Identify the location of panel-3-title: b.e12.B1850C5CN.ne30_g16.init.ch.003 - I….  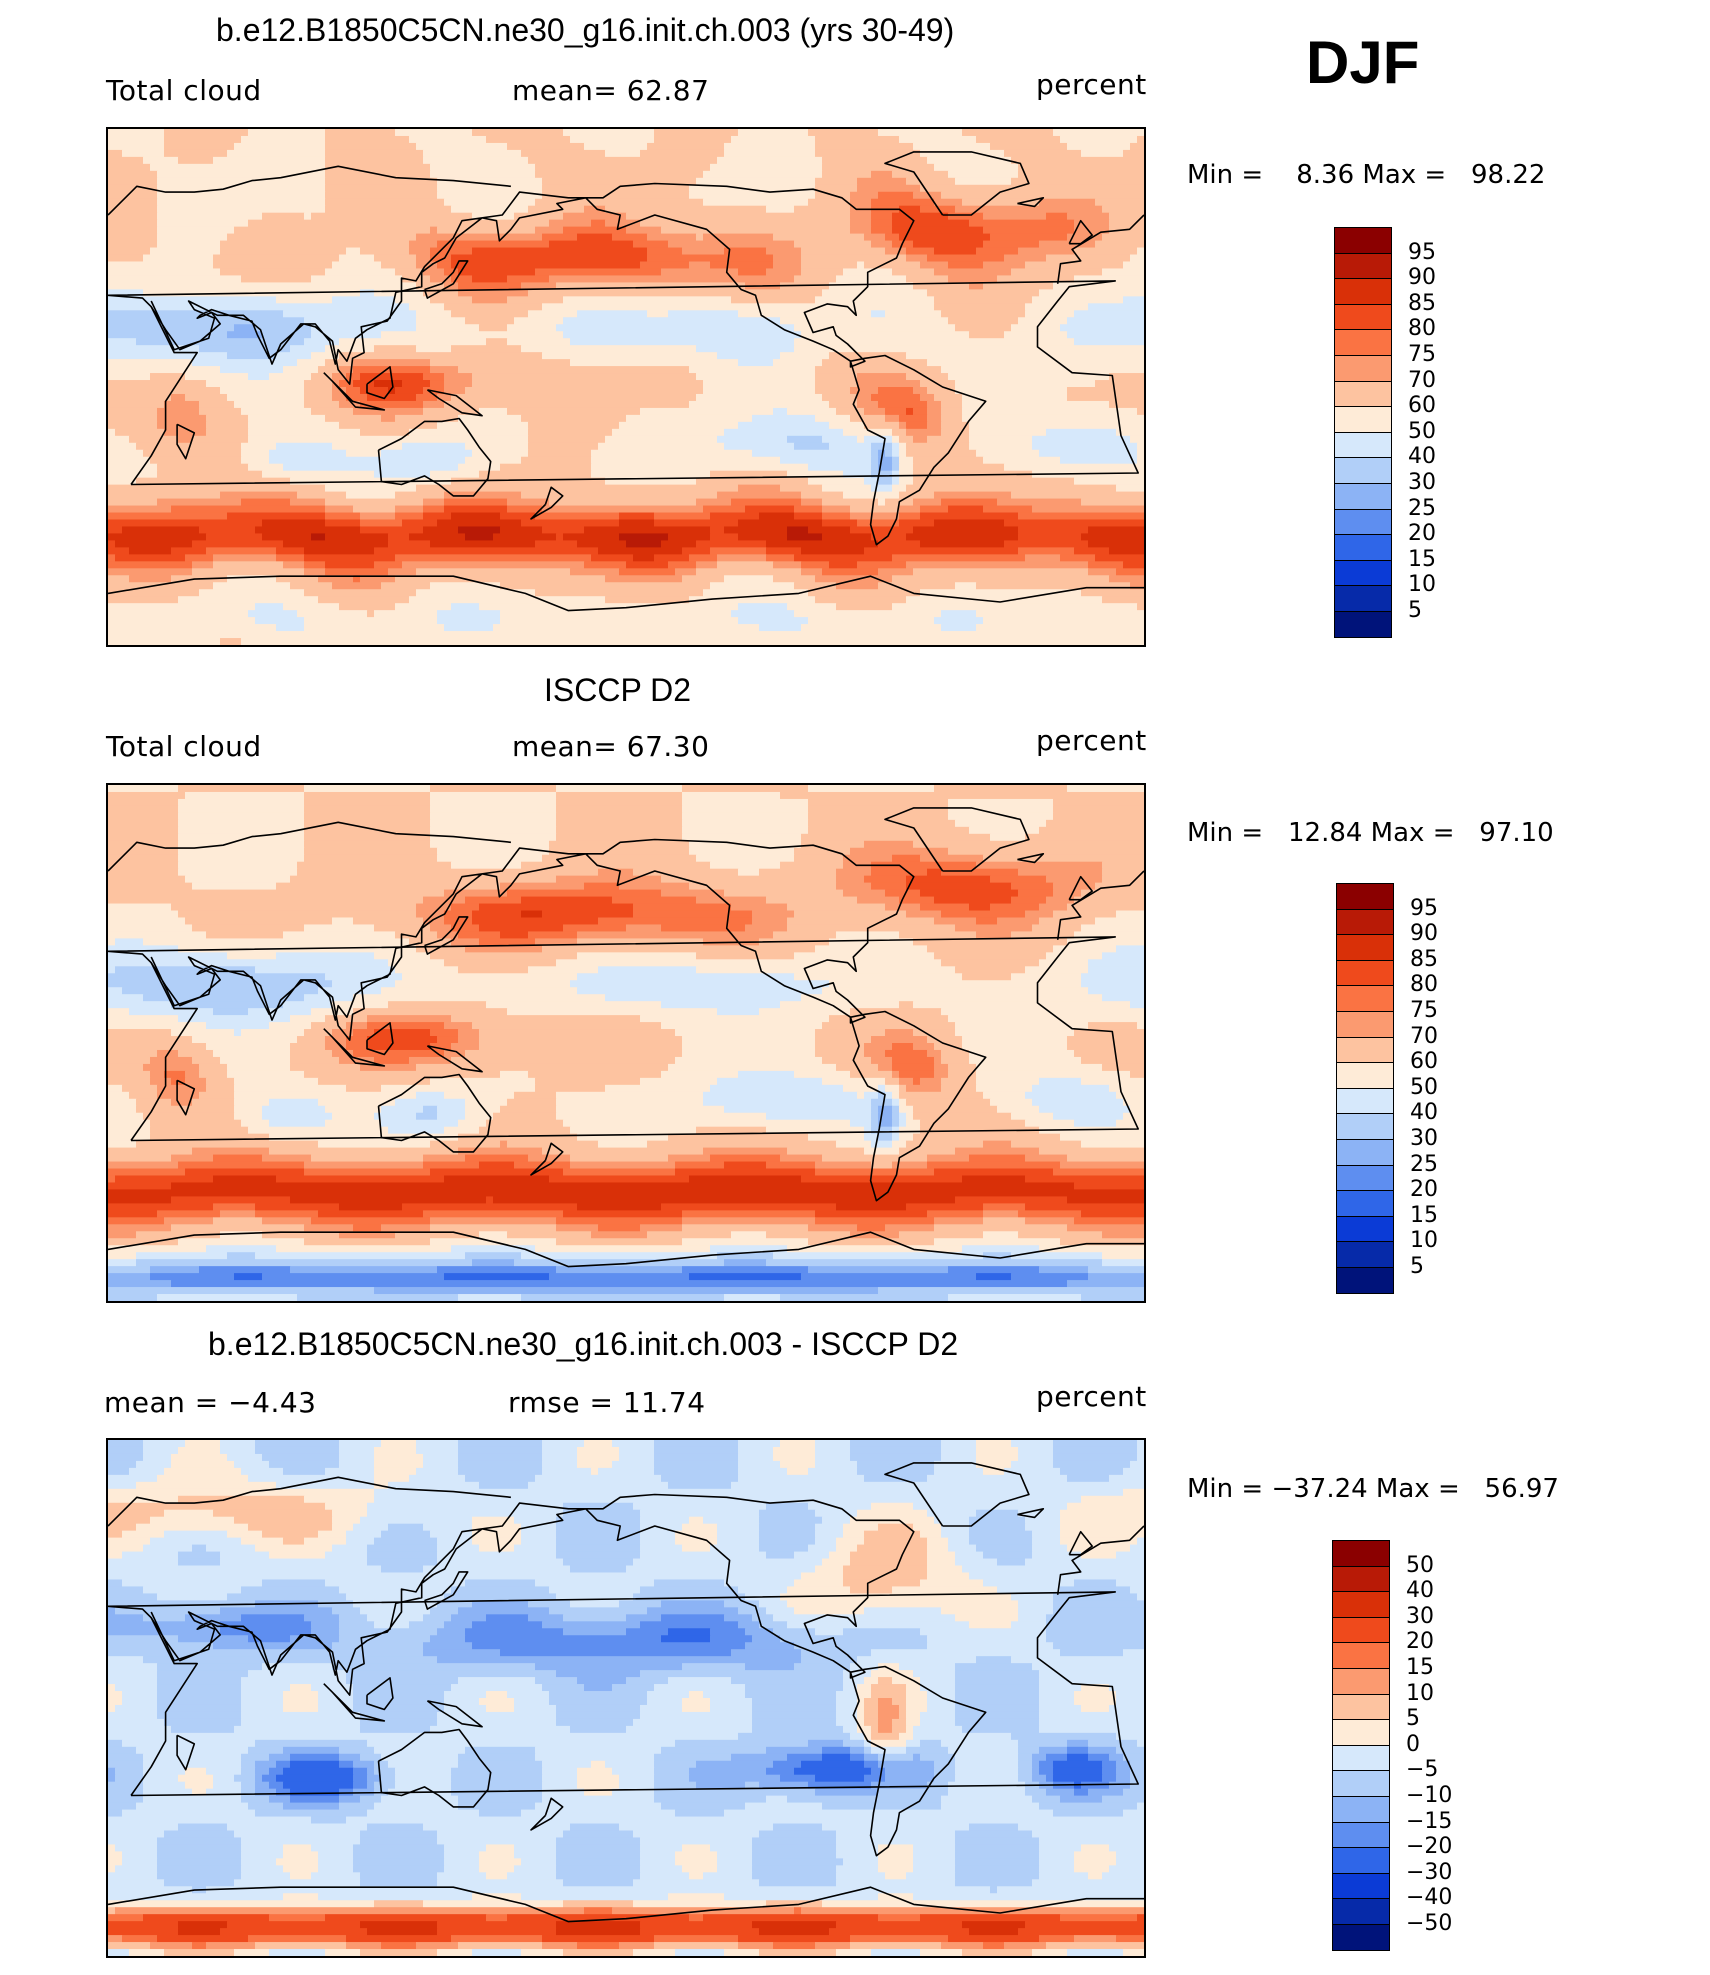
(583, 1344).